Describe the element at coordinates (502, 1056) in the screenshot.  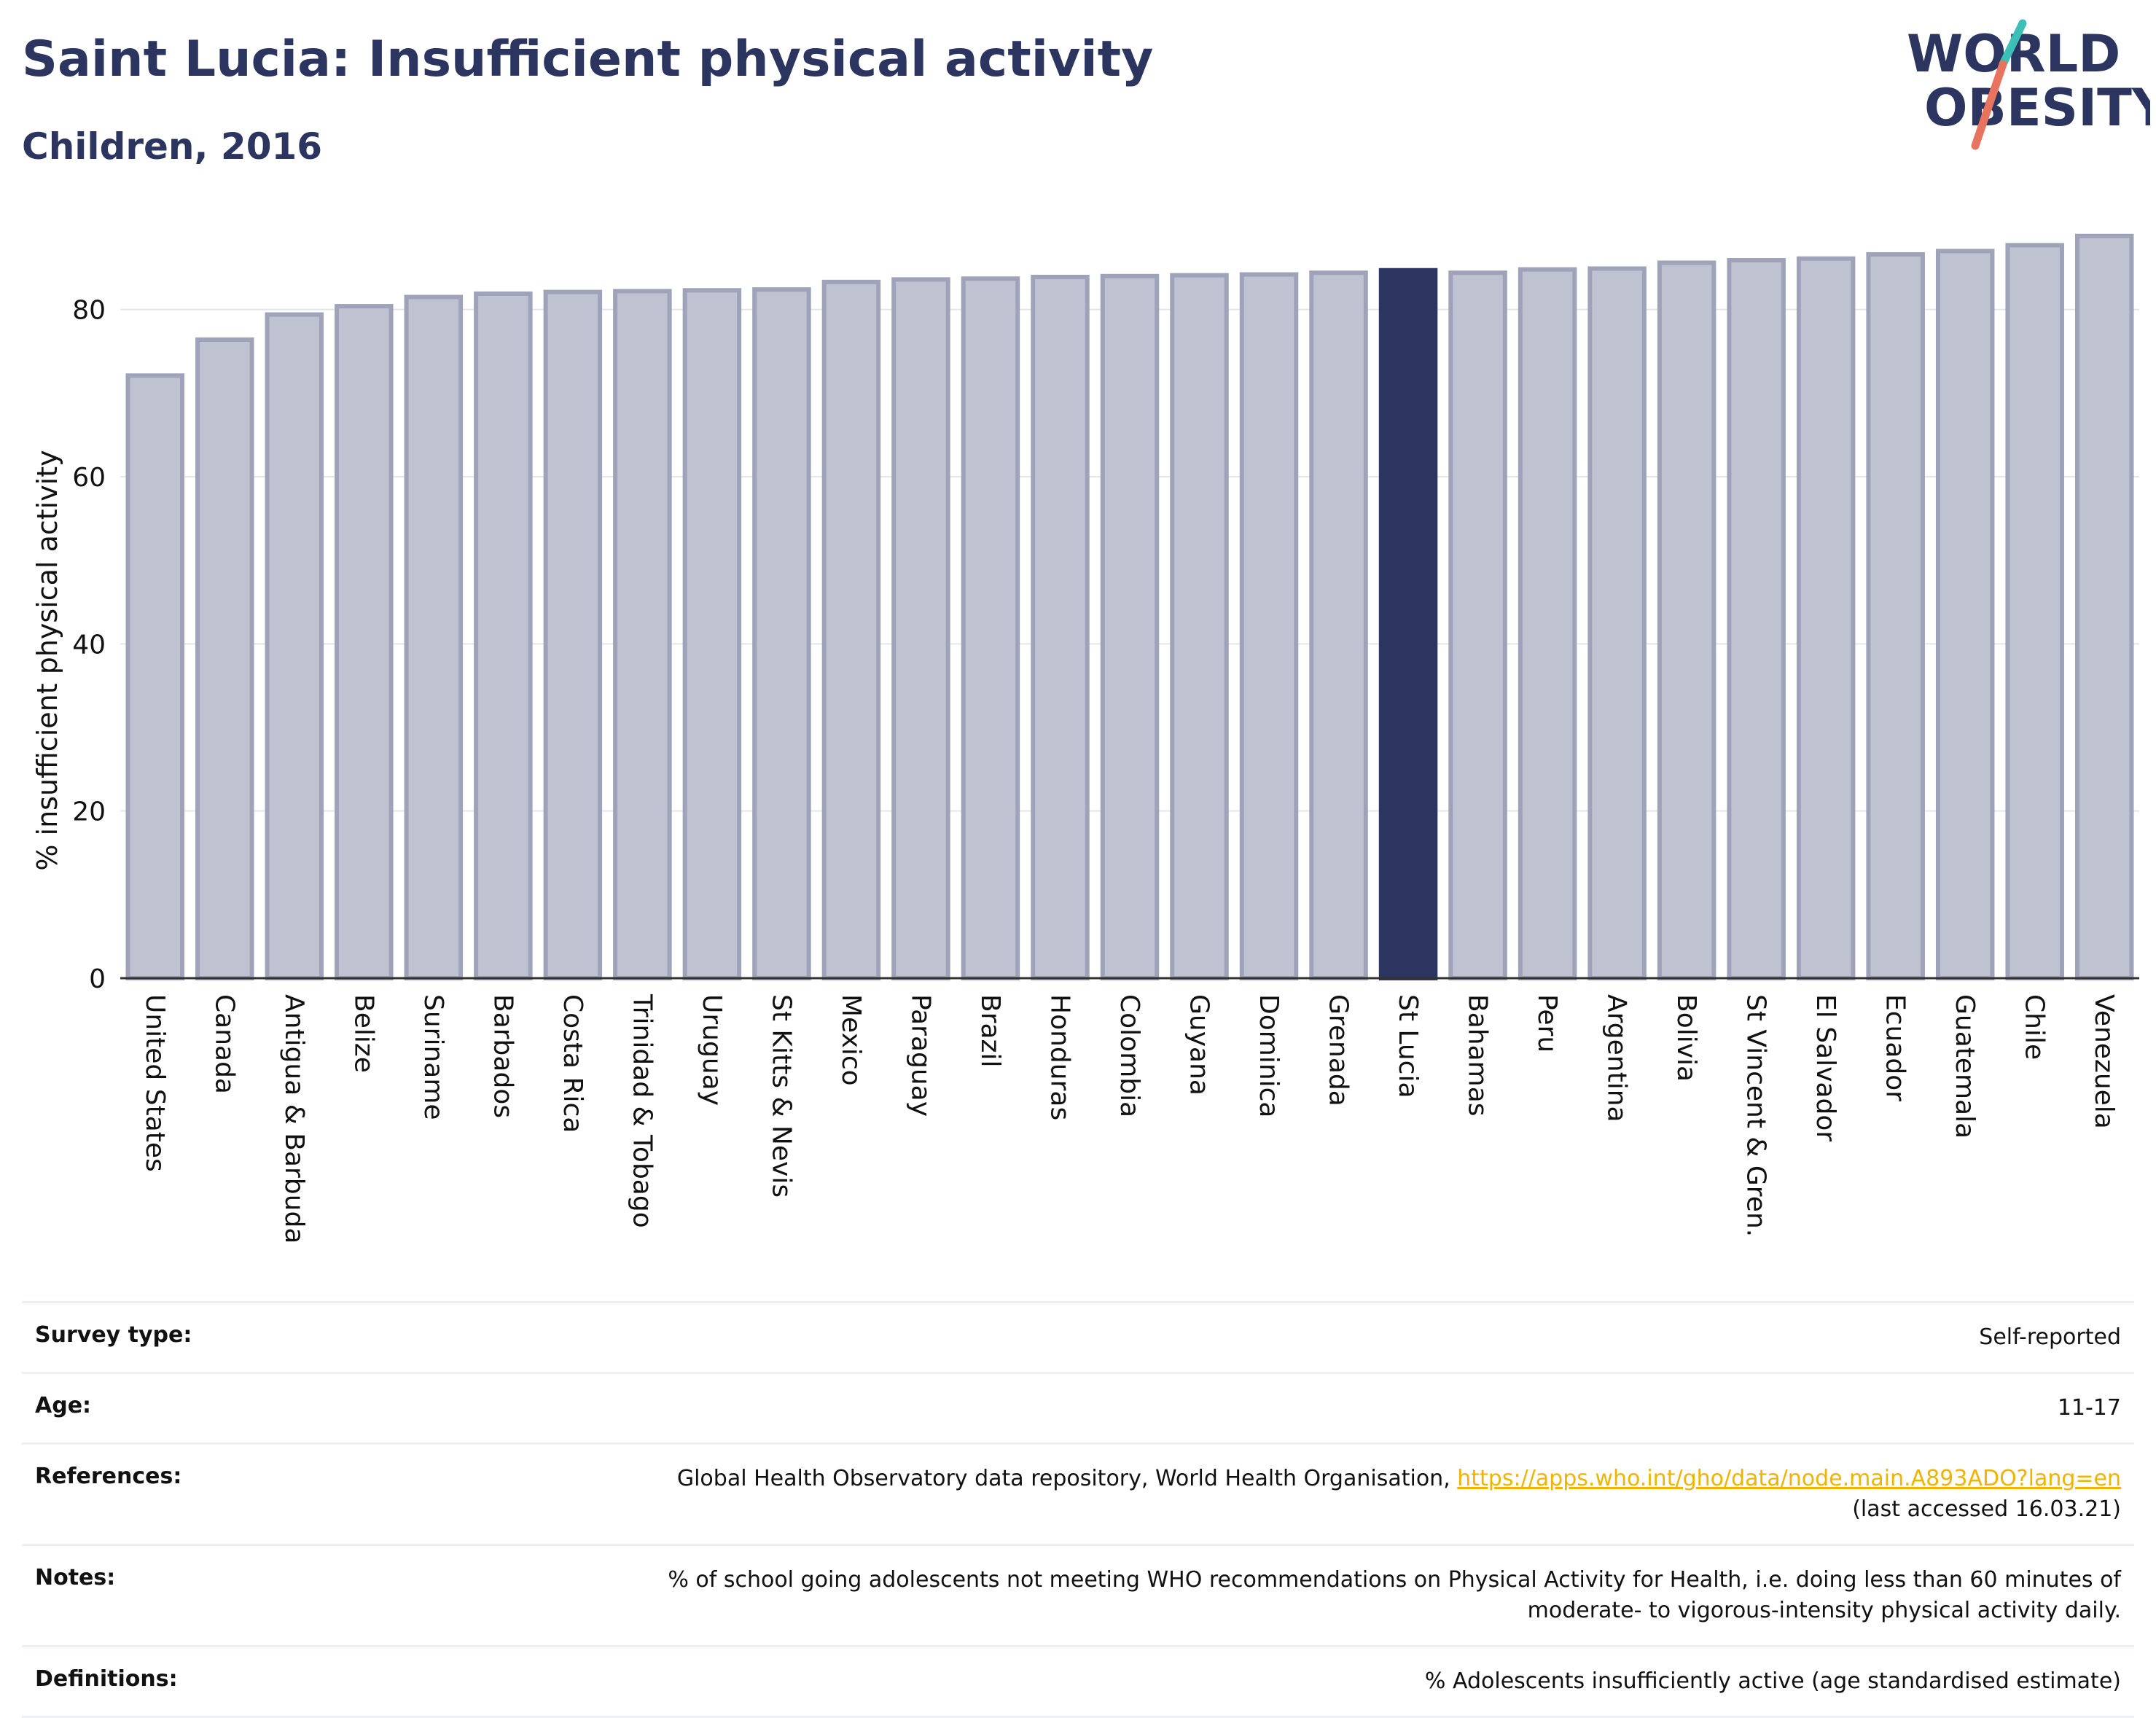
I see `x-tick-label: Barbados` at that location.